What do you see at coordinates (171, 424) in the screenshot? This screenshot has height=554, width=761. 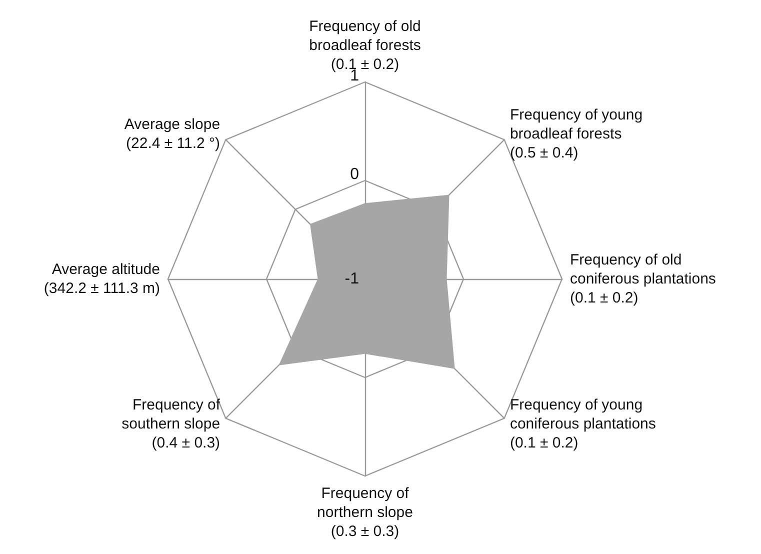 I see `spoke-label: Frequency of southern slope (0.4 ± 0.3)` at bounding box center [171, 424].